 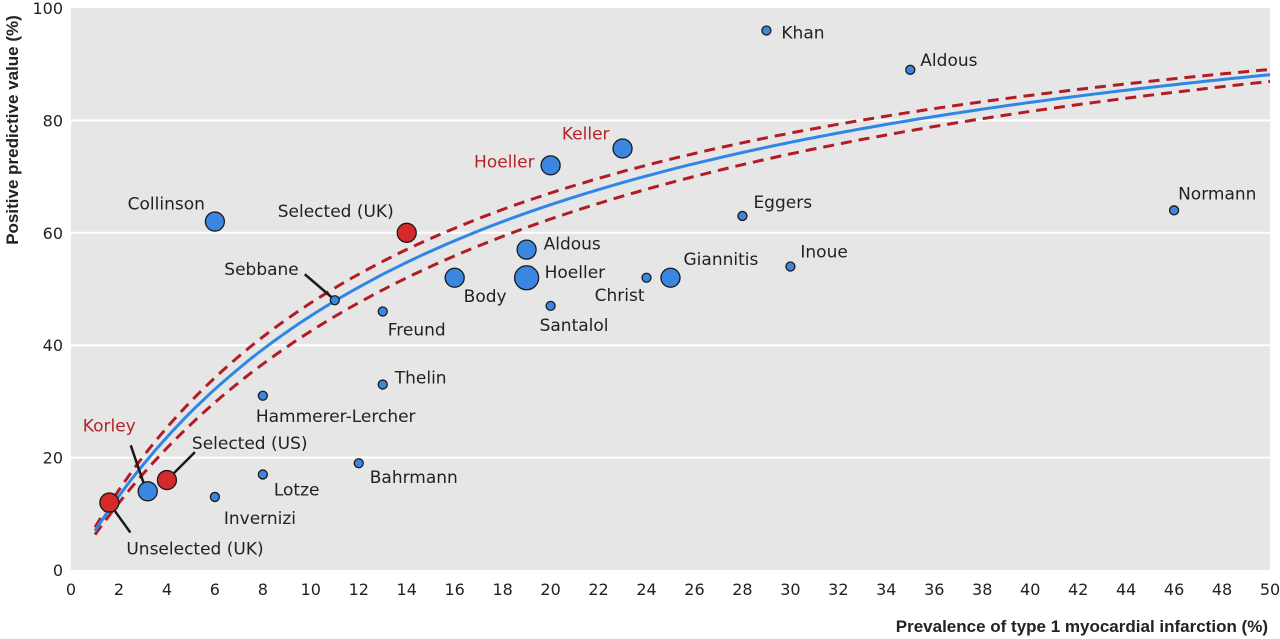 I want to click on y-tick-label: 20, so click(x=53, y=458).